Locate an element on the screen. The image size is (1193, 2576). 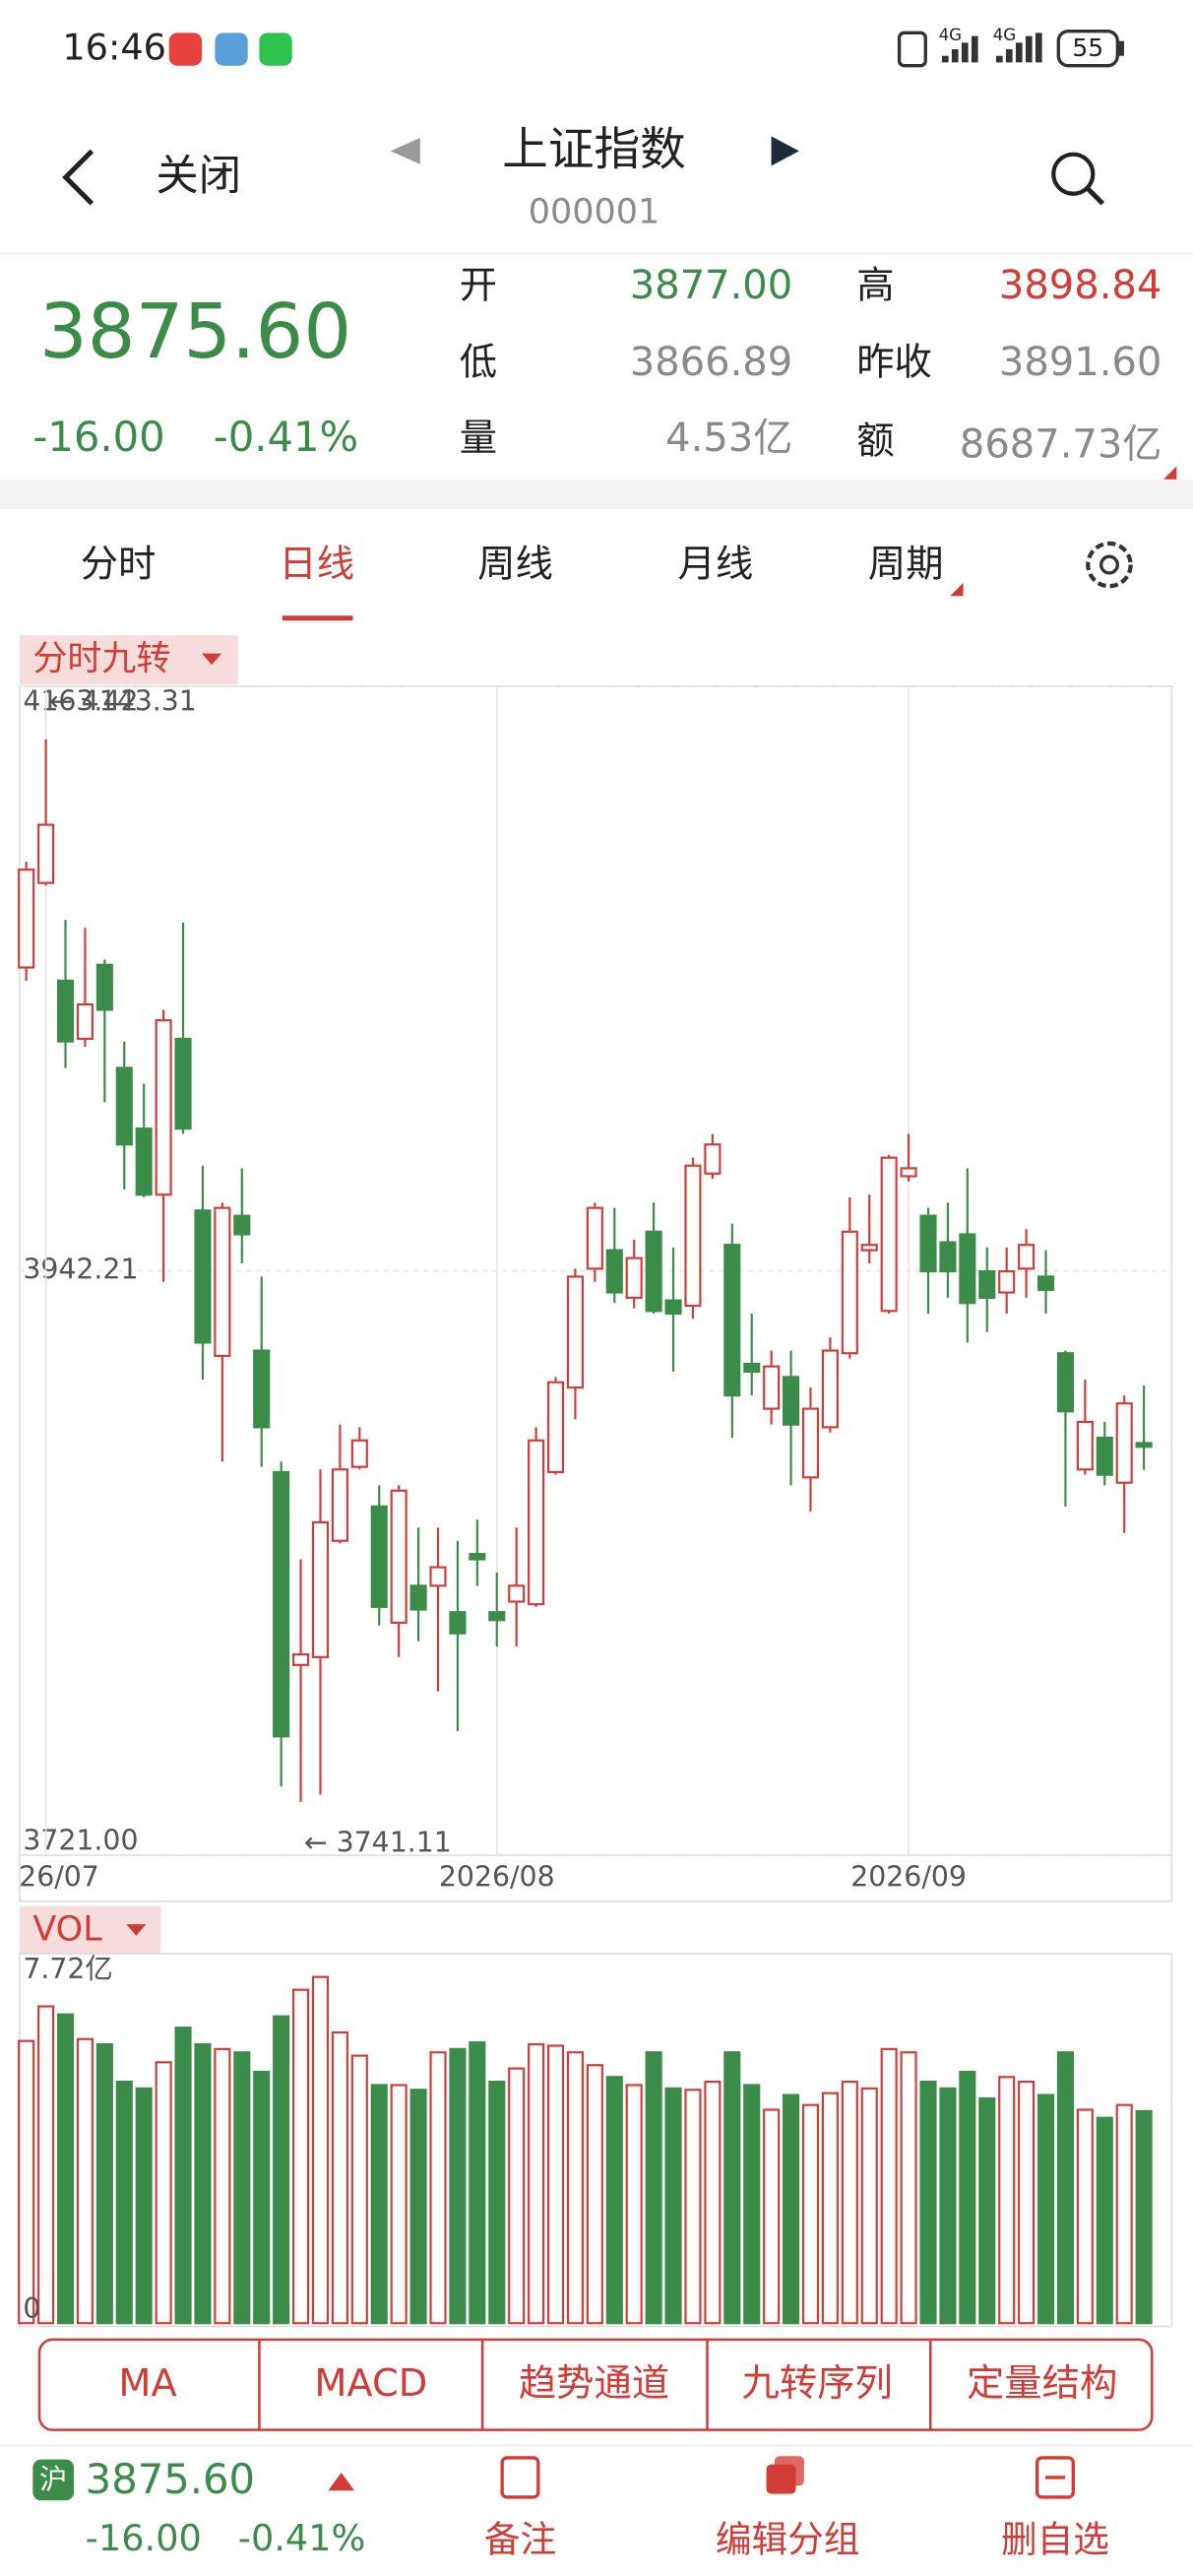
prev-button is located at coordinates (405, 151).